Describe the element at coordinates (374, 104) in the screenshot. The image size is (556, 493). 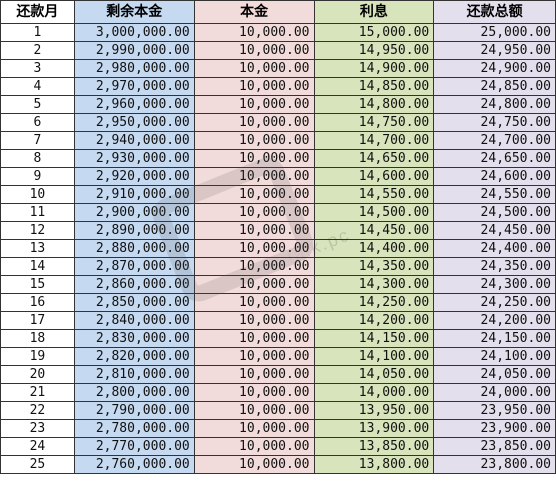
I see `cell-interest: 14,800.00` at that location.